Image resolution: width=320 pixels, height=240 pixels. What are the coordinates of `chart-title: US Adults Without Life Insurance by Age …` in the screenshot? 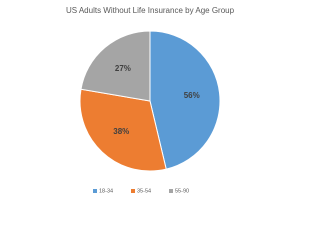 It's located at (150, 10).